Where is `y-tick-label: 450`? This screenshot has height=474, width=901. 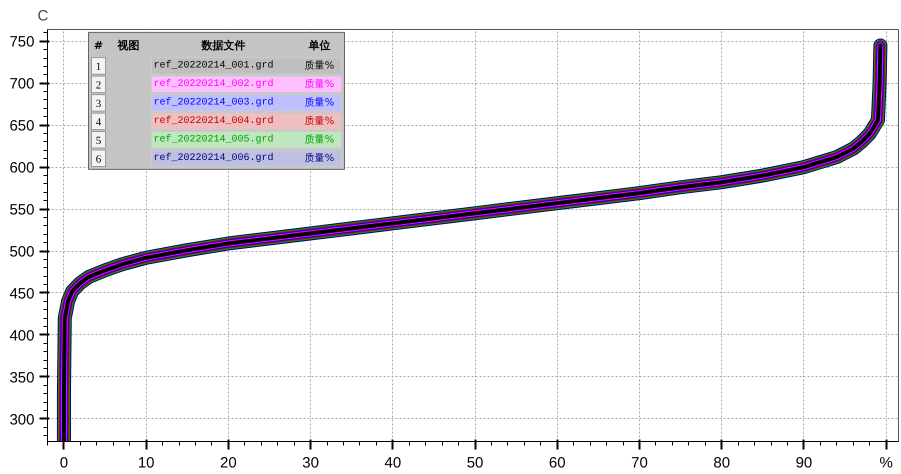
y-tick-label: 450 is located at coordinates (22, 293).